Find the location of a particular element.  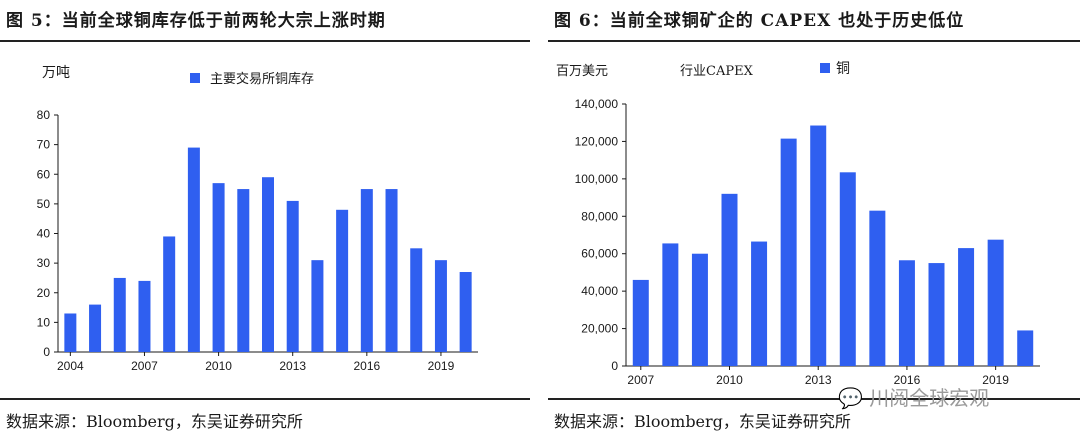

y-tick-label: 120,000 is located at coordinates (597, 141).